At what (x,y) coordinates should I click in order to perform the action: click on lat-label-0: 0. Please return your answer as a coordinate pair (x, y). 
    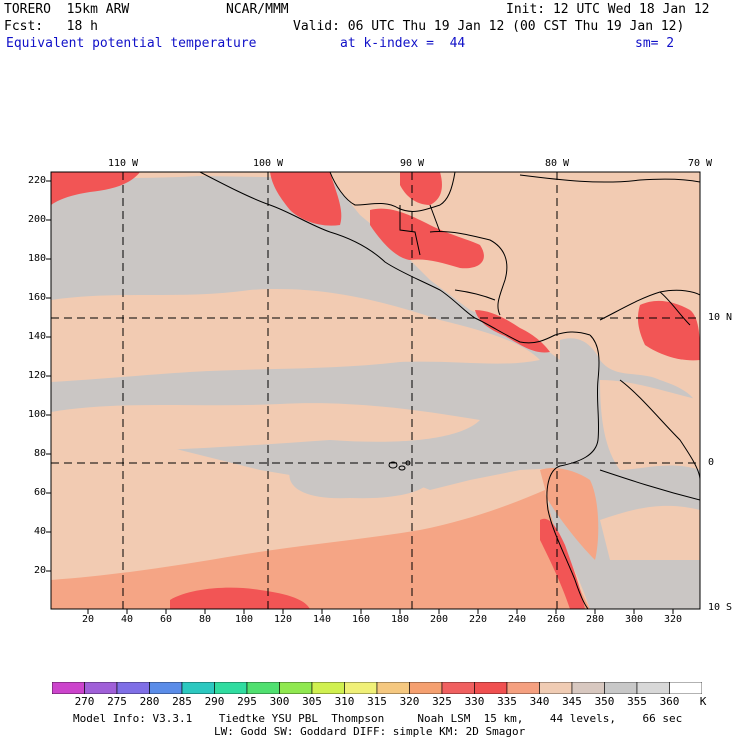
    Looking at the image, I should click on (711, 462).